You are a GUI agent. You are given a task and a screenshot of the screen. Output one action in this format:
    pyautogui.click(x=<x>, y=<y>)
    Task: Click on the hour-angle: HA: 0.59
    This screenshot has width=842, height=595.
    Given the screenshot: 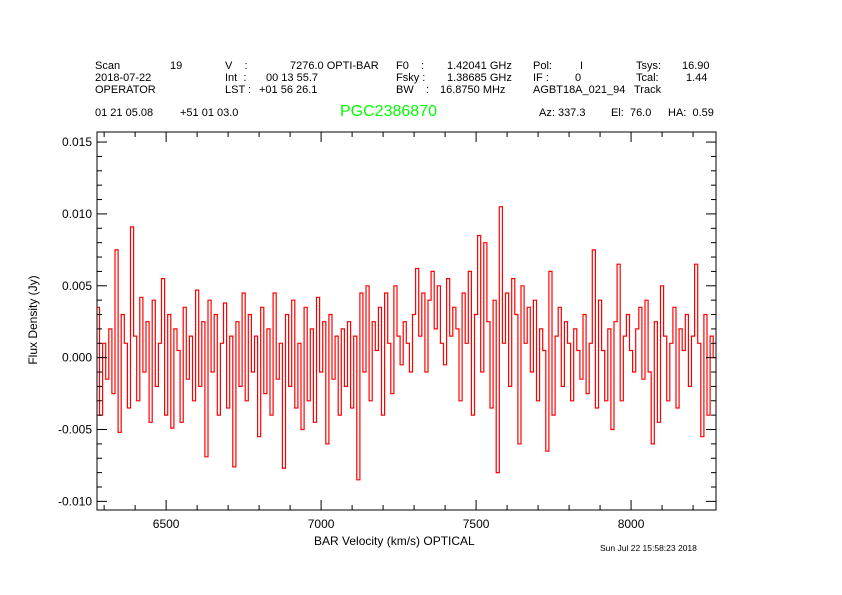 What is the action you would take?
    pyautogui.click(x=691, y=113)
    